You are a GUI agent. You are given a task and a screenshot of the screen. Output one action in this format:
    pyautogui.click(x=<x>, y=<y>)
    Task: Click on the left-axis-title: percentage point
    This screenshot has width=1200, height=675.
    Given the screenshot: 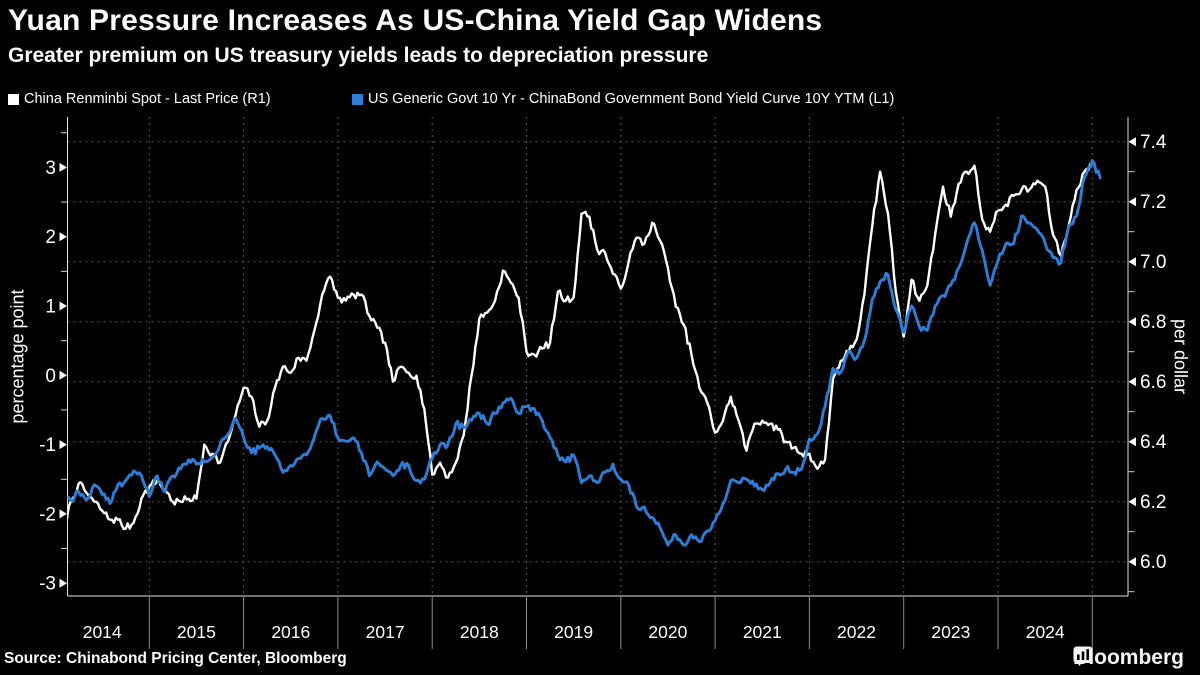 What is the action you would take?
    pyautogui.click(x=17, y=356)
    